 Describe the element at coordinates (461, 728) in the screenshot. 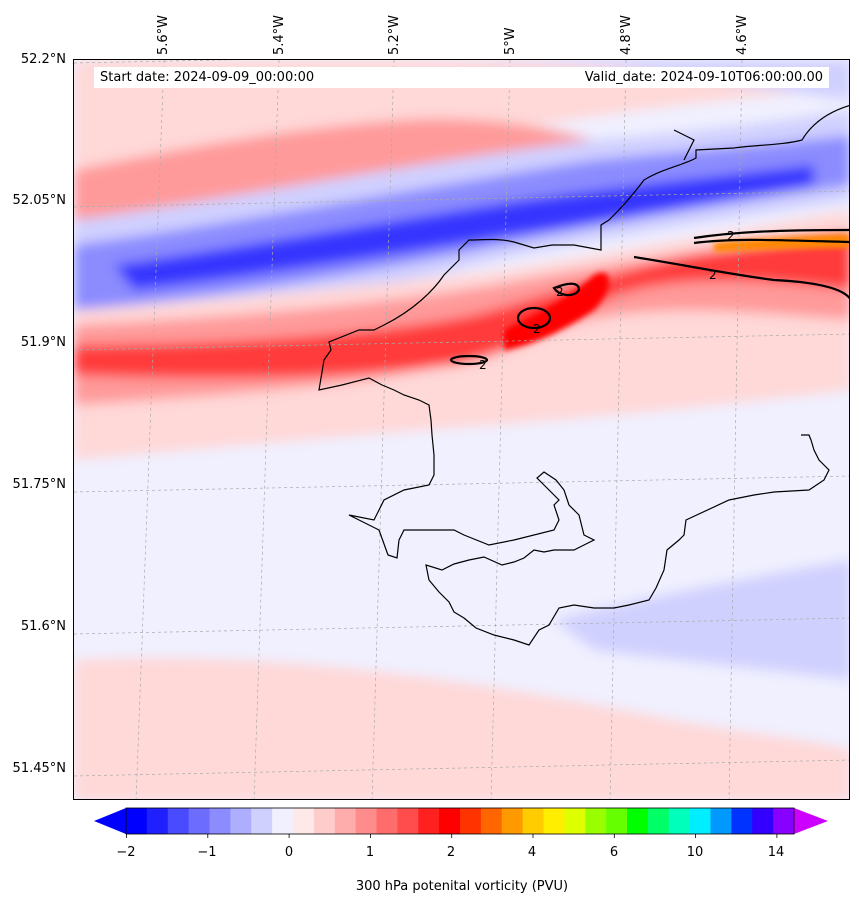

I see `pv-weak-positive-south` at that location.